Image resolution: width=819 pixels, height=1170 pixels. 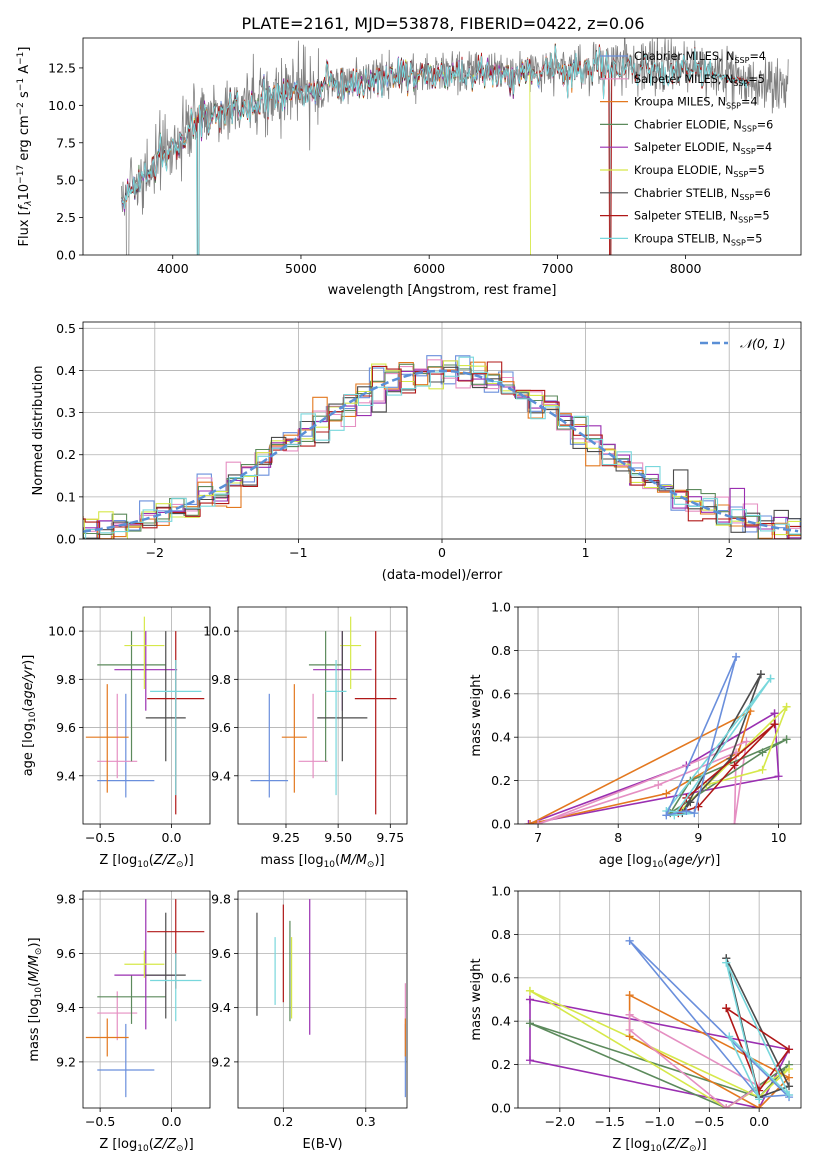 I want to click on legend-label: Chabrier ELODIE, NSSP=6, so click(x=703, y=125).